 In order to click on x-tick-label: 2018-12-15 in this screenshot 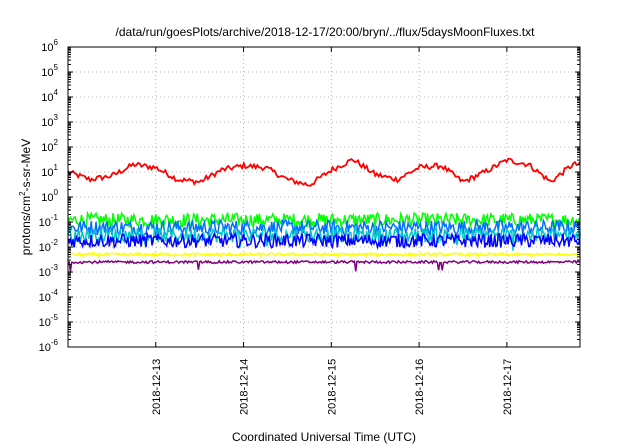, I will do `click(332, 387)`.